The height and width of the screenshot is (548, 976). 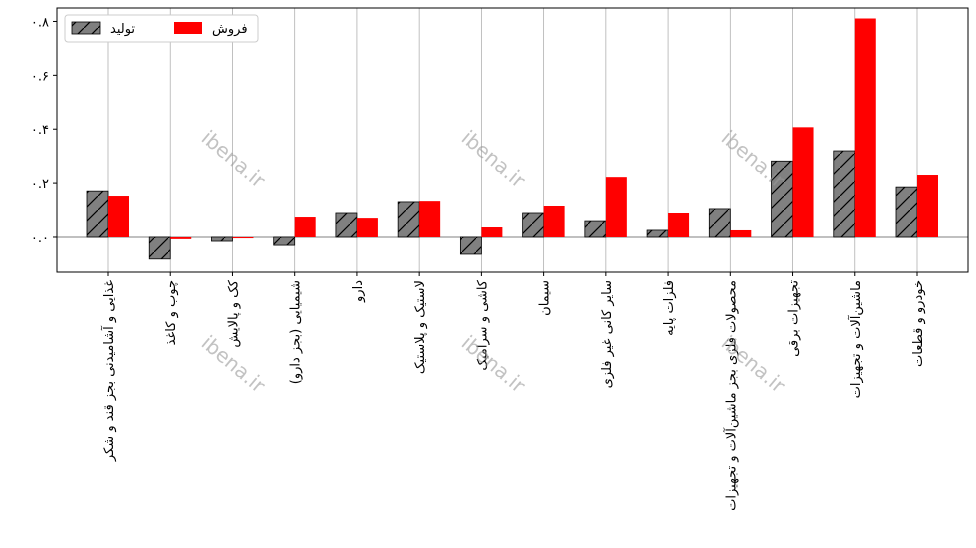 What do you see at coordinates (545, 298) in the screenshot?
I see `x-tick-label: سیمان` at bounding box center [545, 298].